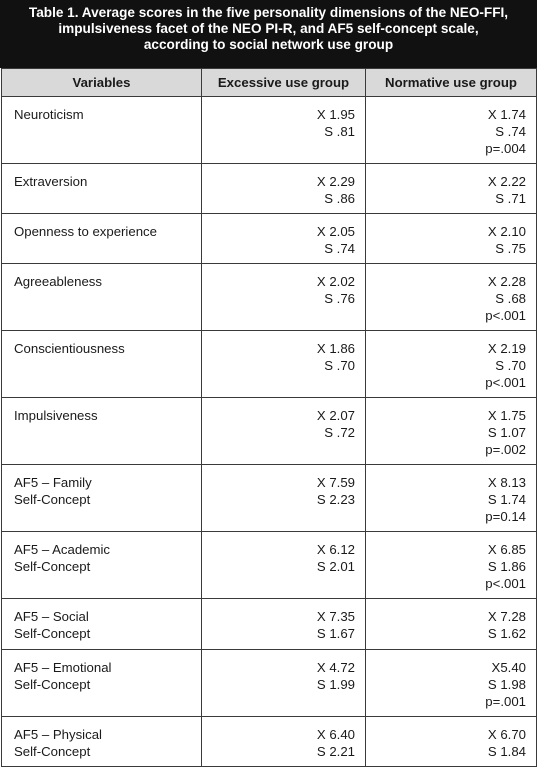 The image size is (537, 772). What do you see at coordinates (51, 616) in the screenshot?
I see `cell-line: AF5 – Social` at bounding box center [51, 616].